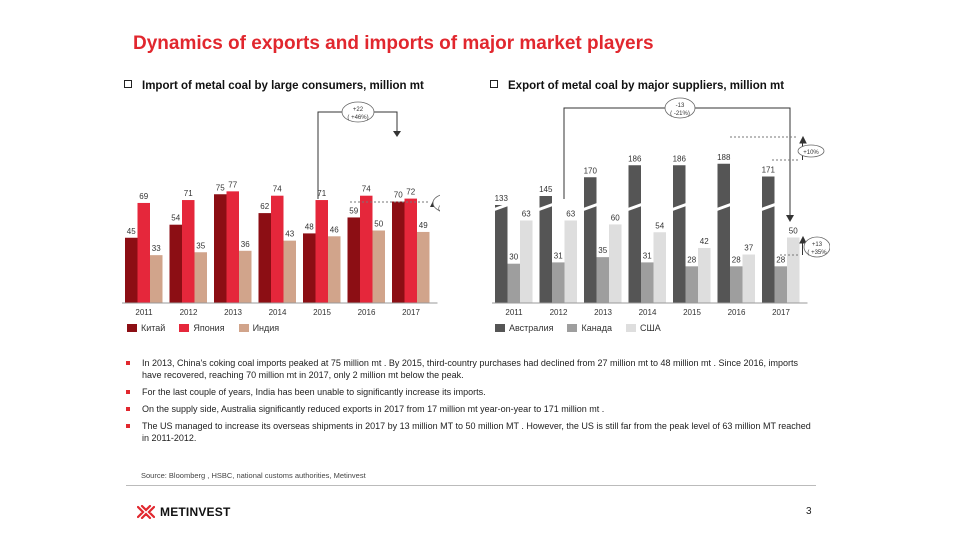  Describe the element at coordinates (526, 213) in the screenshot. I see `data-label: 63` at that location.